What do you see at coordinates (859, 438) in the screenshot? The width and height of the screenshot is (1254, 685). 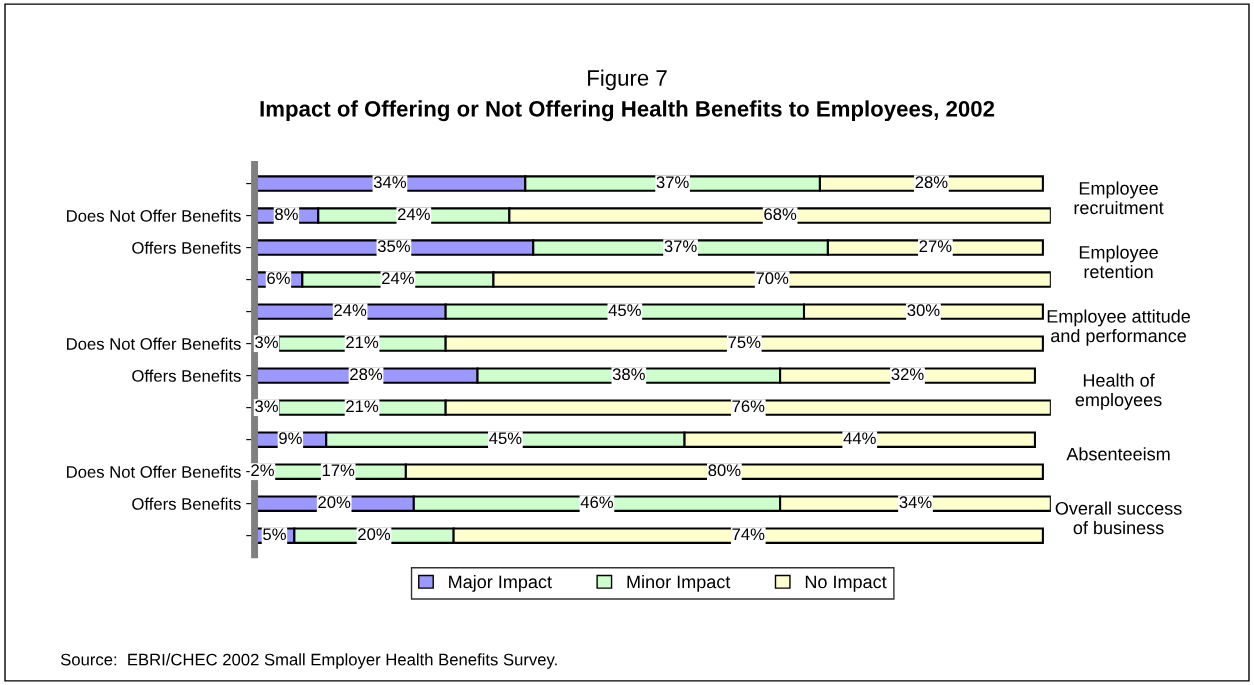 I see `data-label: 44%` at bounding box center [859, 438].